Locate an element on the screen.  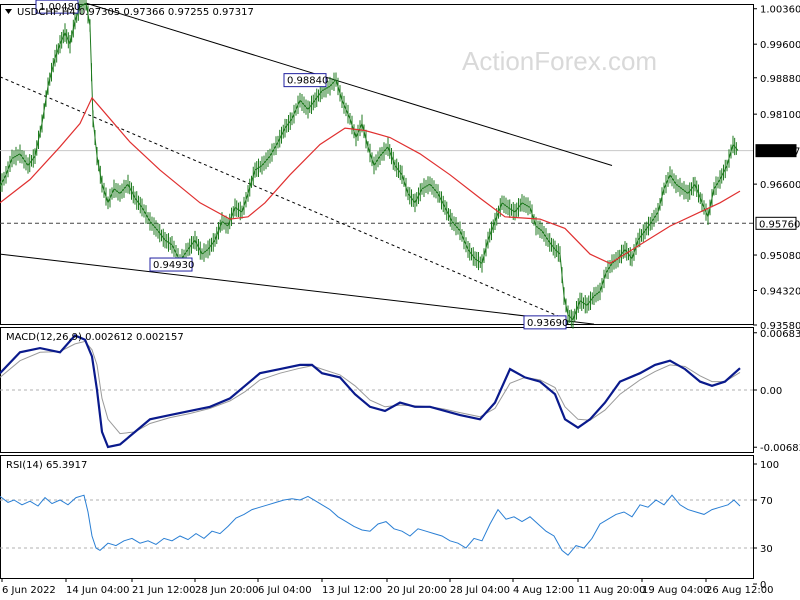
rsi-line is located at coordinates (370, 525).